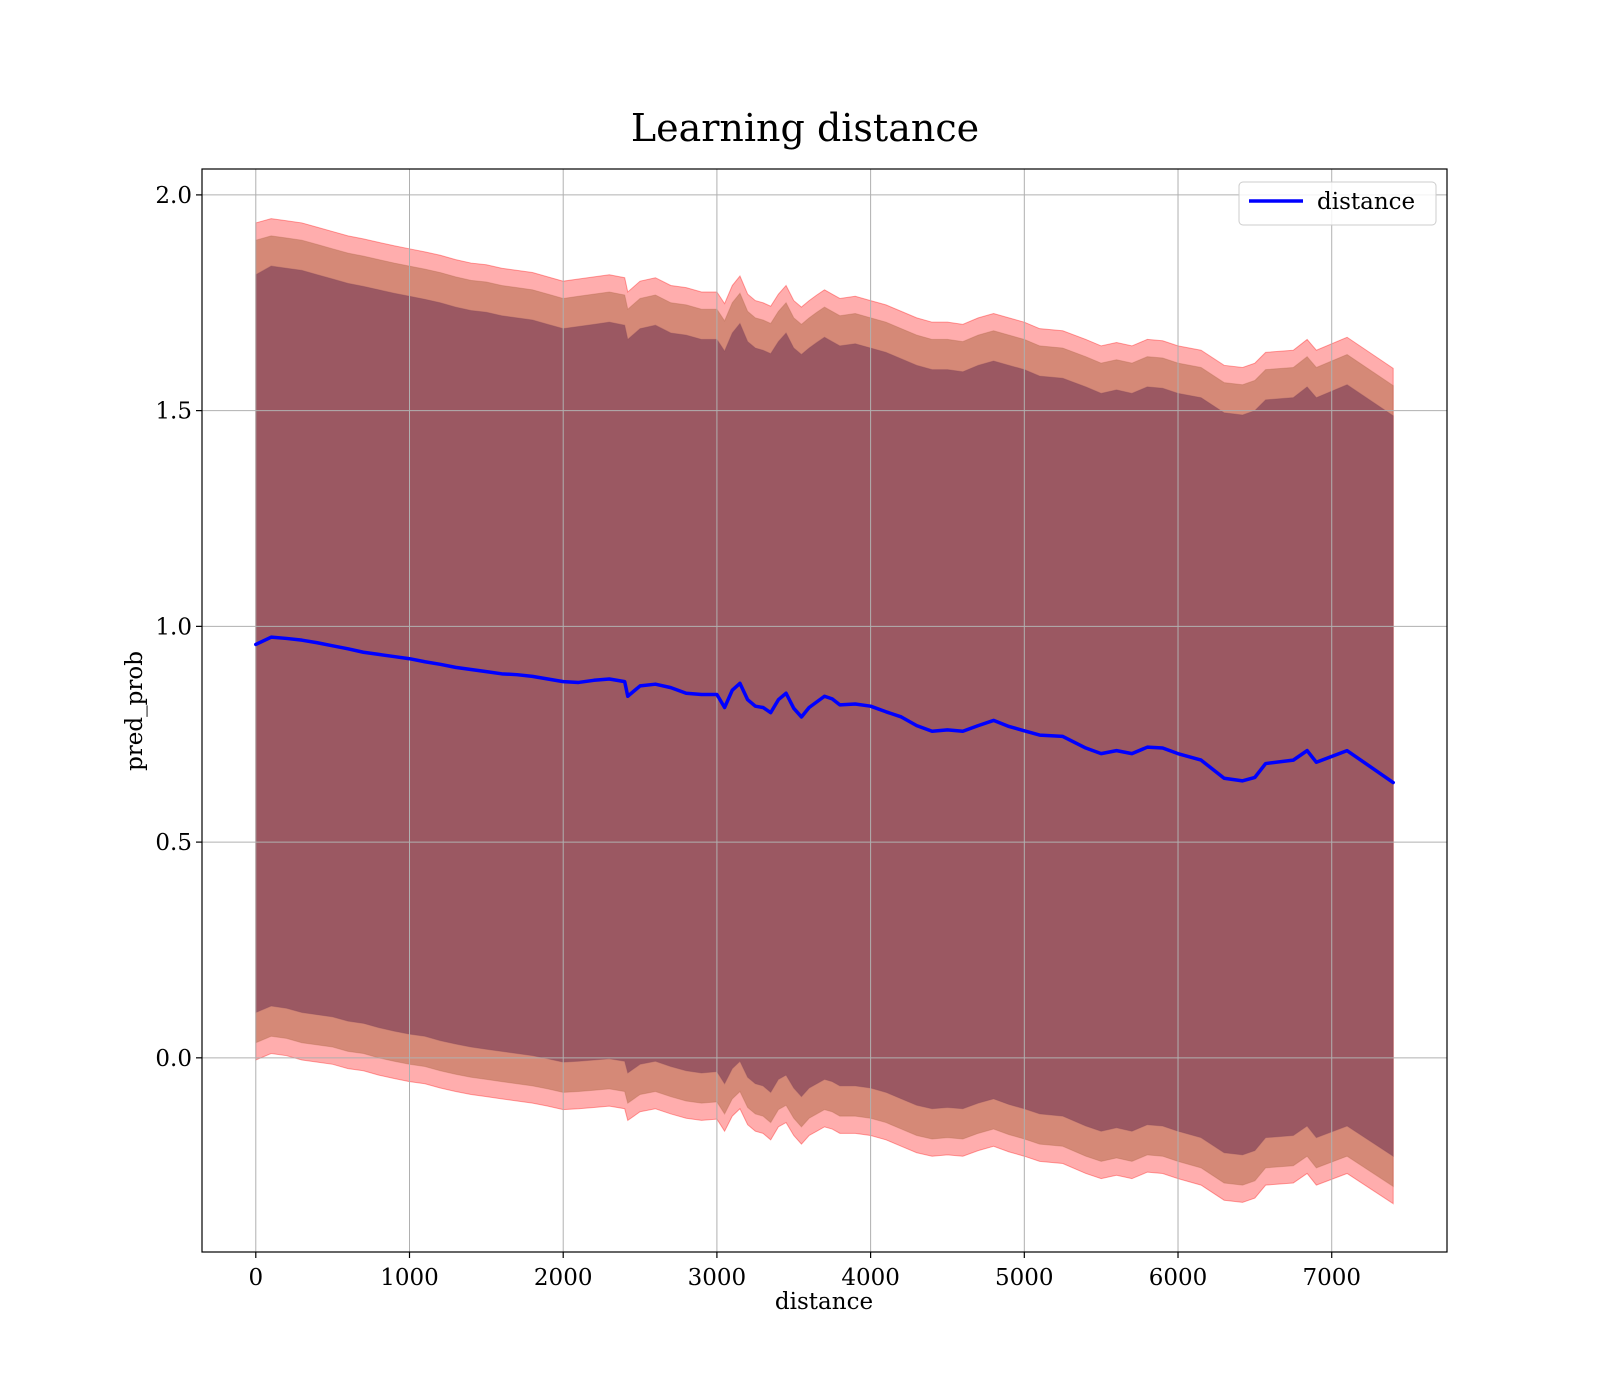 The width and height of the screenshot is (1600, 1400). What do you see at coordinates (1331, 1278) in the screenshot?
I see `x-tick-label-7: 7000` at bounding box center [1331, 1278].